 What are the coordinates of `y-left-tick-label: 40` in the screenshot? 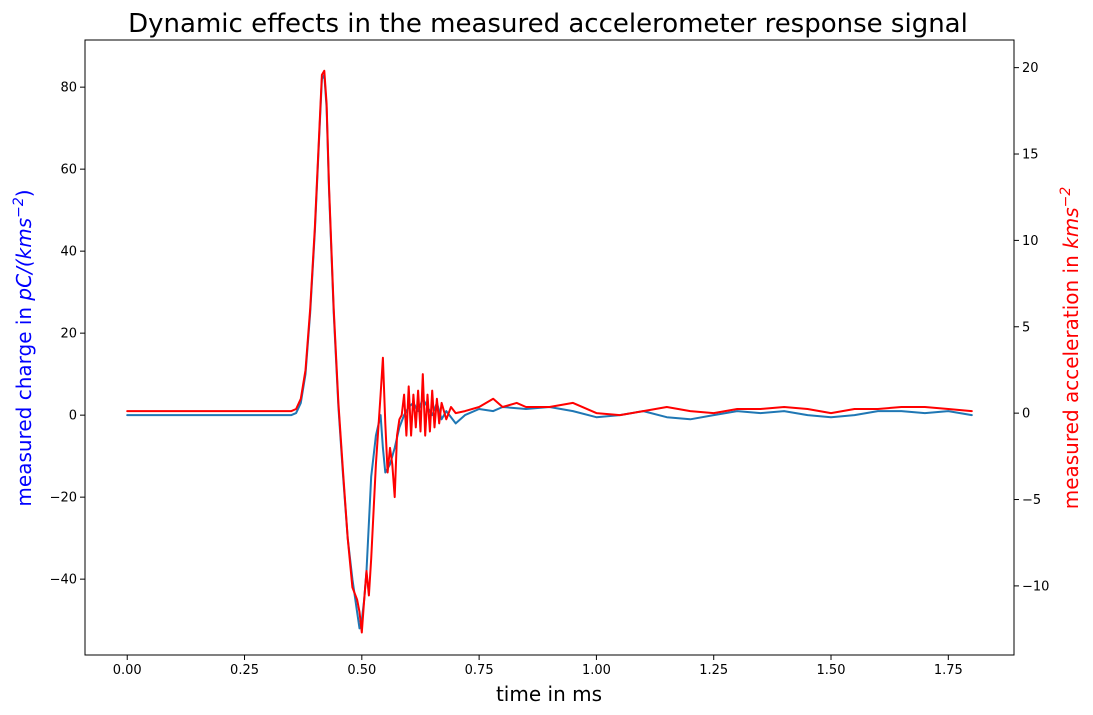 It's located at (68, 252).